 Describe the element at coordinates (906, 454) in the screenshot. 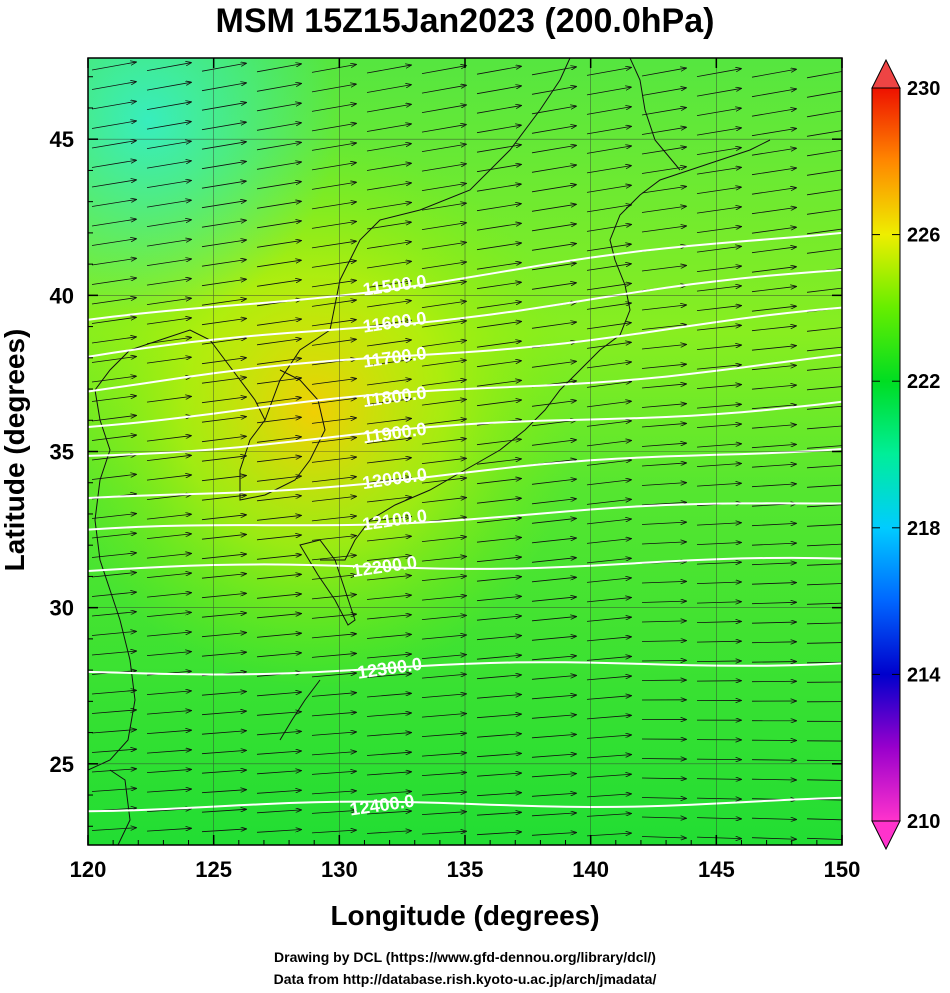

I see `colorbar: 210 214 218 222 226 230` at that location.